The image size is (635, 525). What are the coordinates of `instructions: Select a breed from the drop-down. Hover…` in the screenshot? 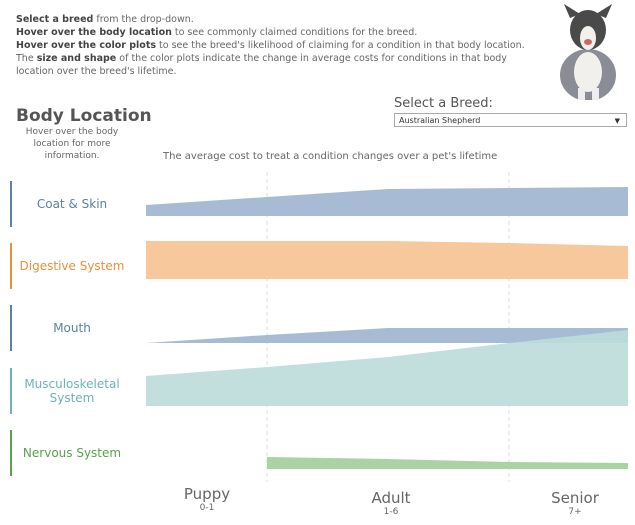 It's located at (270, 45).